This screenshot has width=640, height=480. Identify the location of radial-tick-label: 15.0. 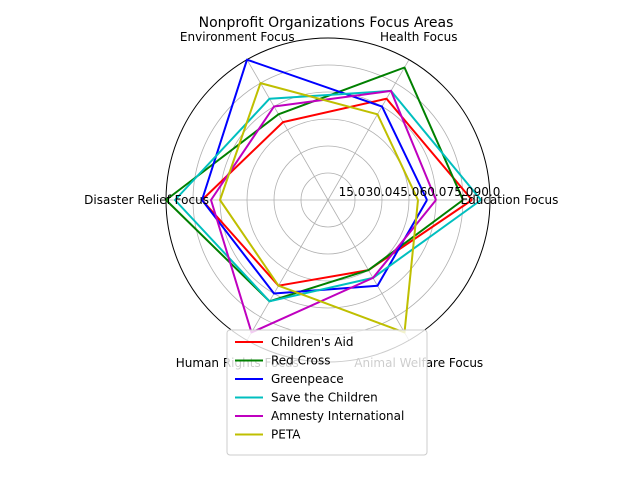
(352, 192).